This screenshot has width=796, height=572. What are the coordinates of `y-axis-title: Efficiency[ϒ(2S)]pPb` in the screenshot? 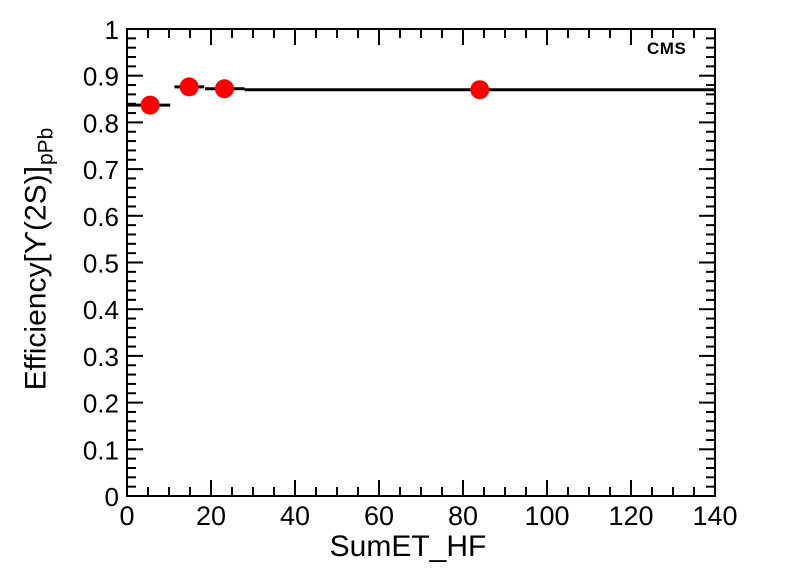 It's located at (38, 259).